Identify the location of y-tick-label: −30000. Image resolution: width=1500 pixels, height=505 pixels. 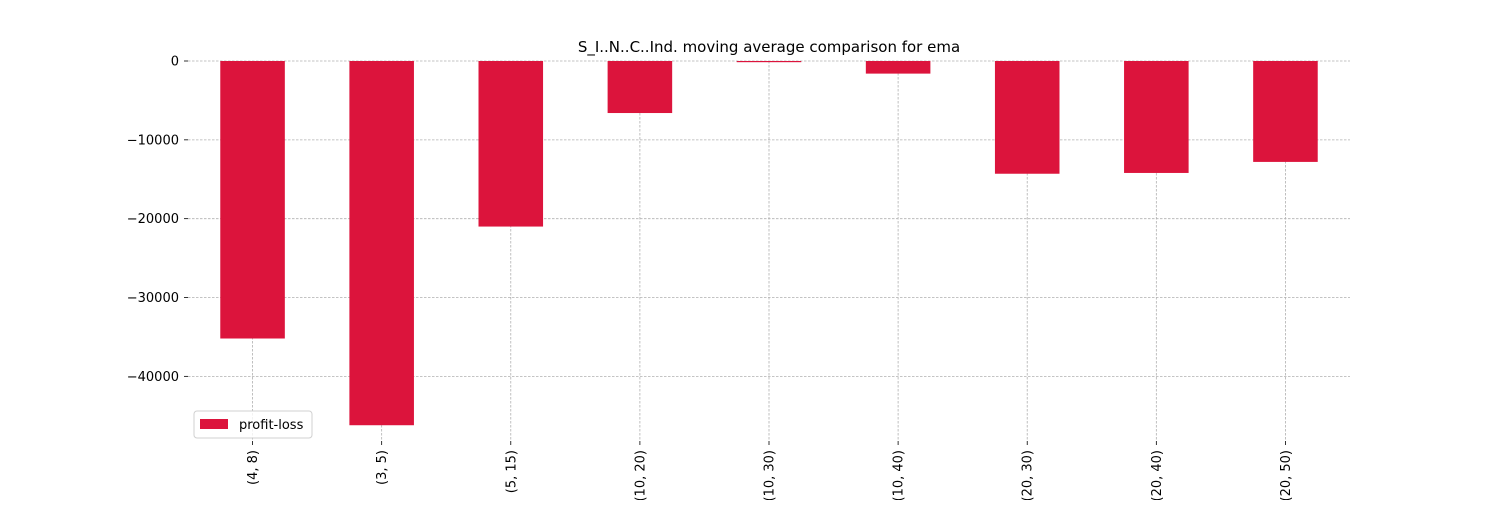
(153, 298).